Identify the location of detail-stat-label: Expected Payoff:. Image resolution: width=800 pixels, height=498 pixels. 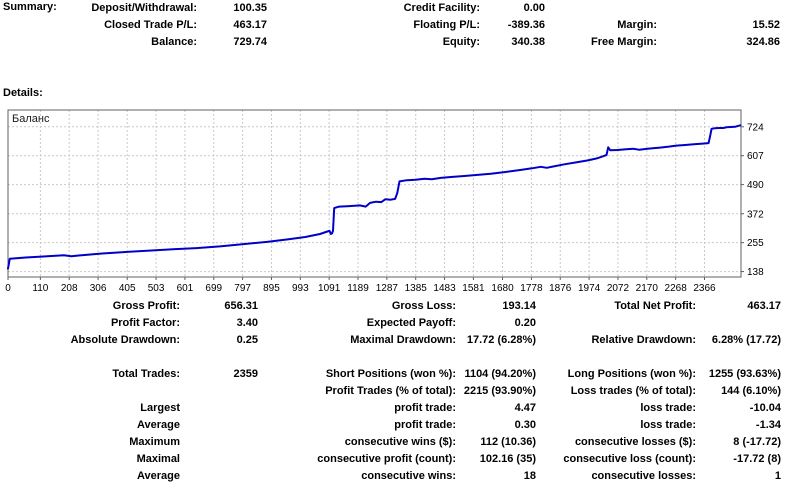
(411, 323).